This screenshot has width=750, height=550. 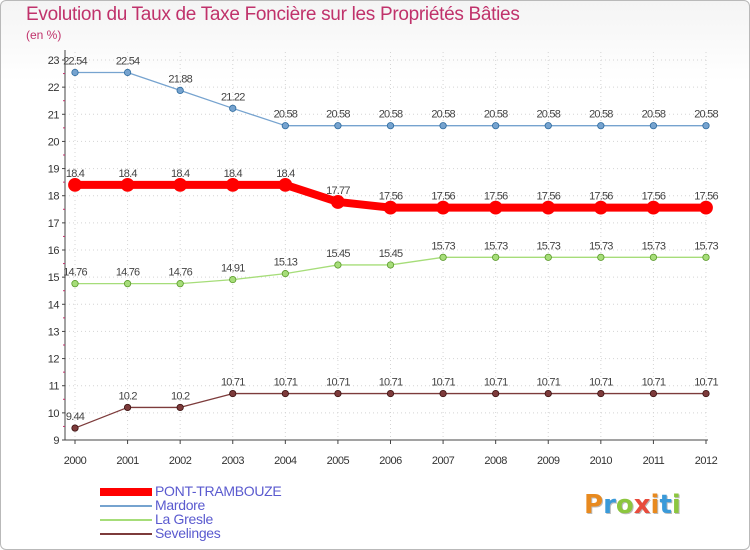 I want to click on logo-letter: x, so click(x=642, y=505).